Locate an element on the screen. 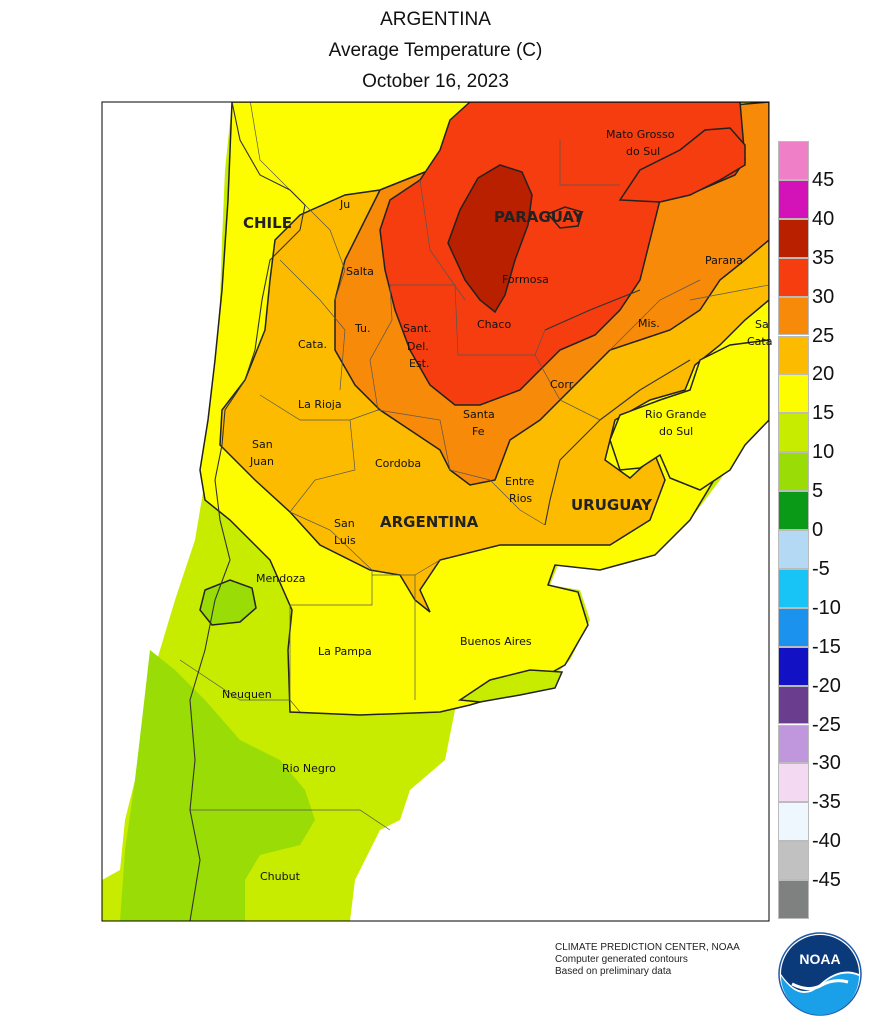  region-label-mato-grosso-1: Mato Grosso is located at coordinates (640, 134).